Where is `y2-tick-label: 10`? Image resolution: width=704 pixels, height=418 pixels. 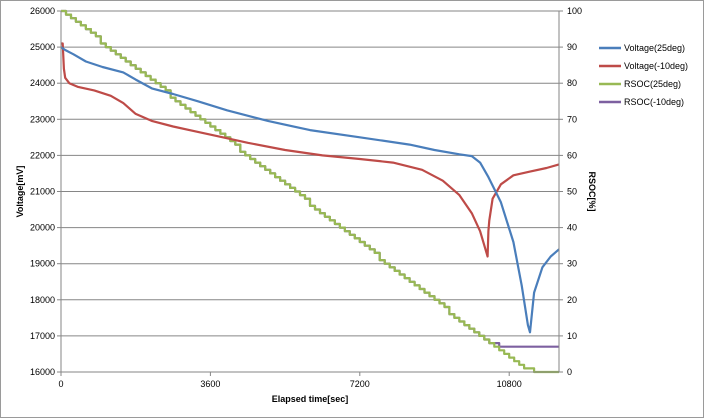
y2-tick-label: 10 is located at coordinates (572, 336).